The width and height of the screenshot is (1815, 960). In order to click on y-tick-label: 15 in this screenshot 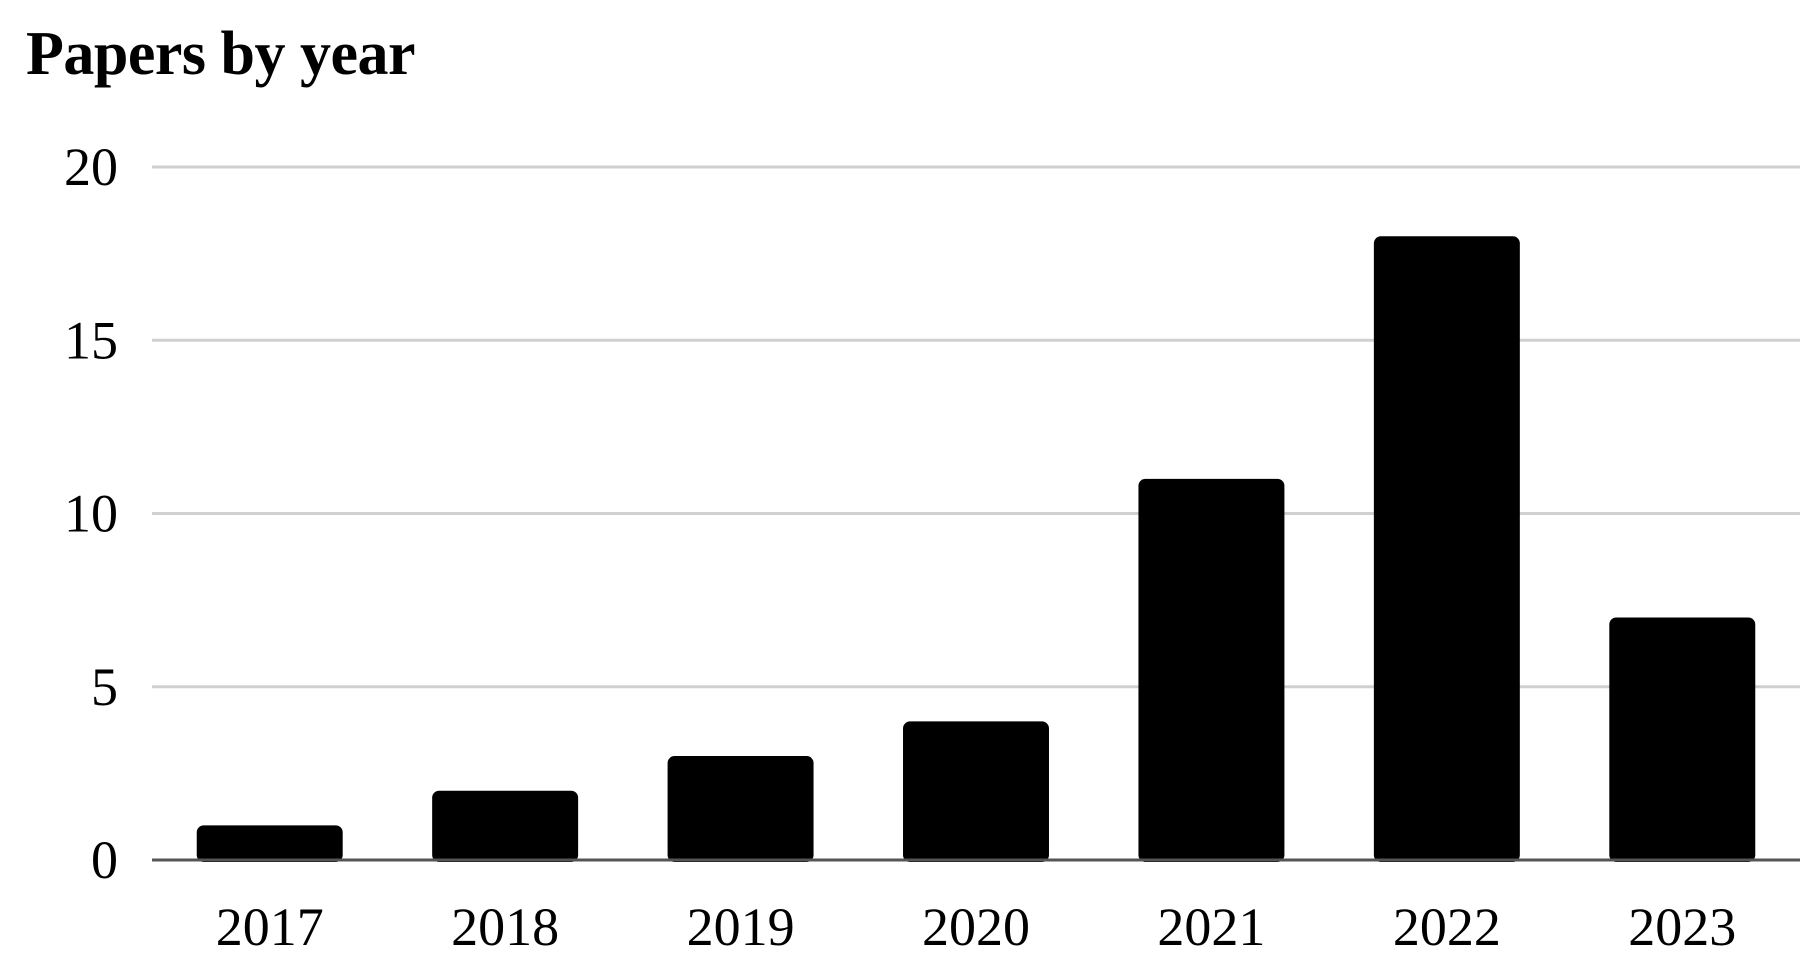, I will do `click(91, 340)`.